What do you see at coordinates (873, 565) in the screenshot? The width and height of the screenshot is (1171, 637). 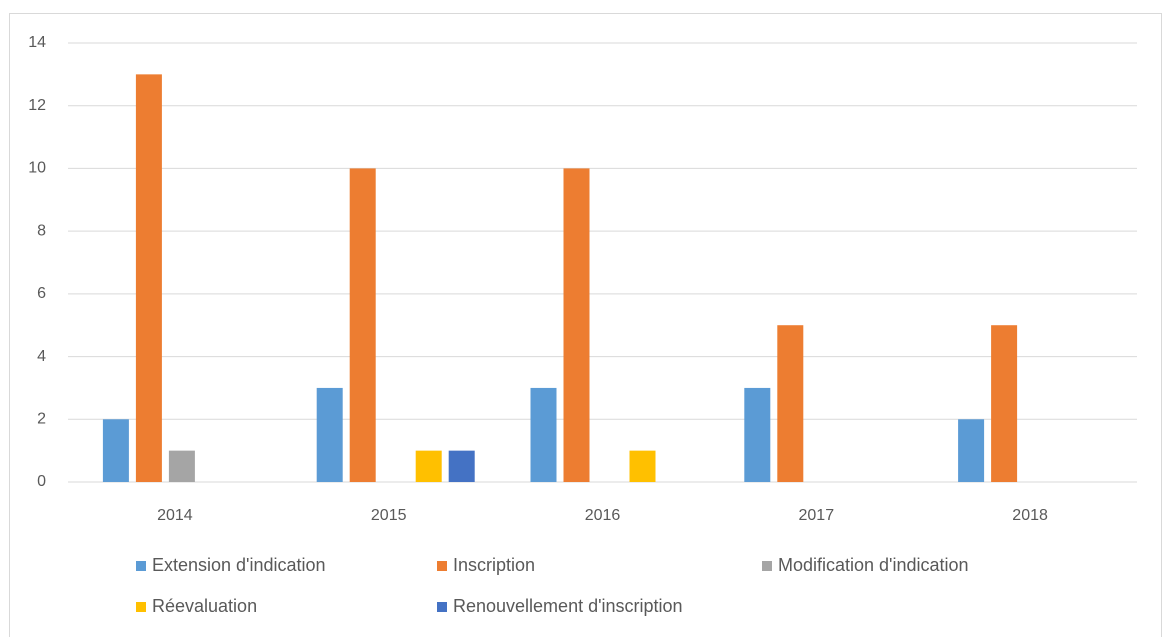 I see `legend-text: Modification d'indication` at bounding box center [873, 565].